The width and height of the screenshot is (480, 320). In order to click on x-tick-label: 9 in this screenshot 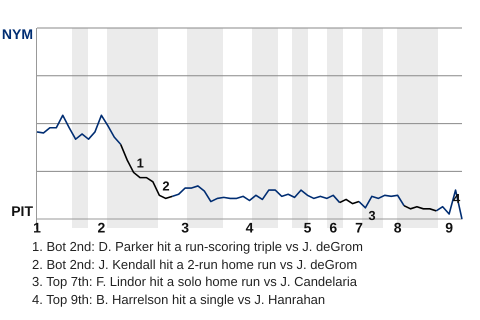, I will do `click(449, 227)`.